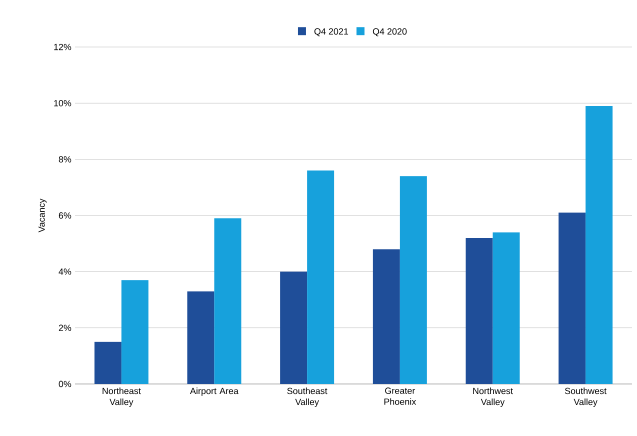 This screenshot has width=637, height=436. I want to click on y-tick-label: 8%, so click(65, 159).